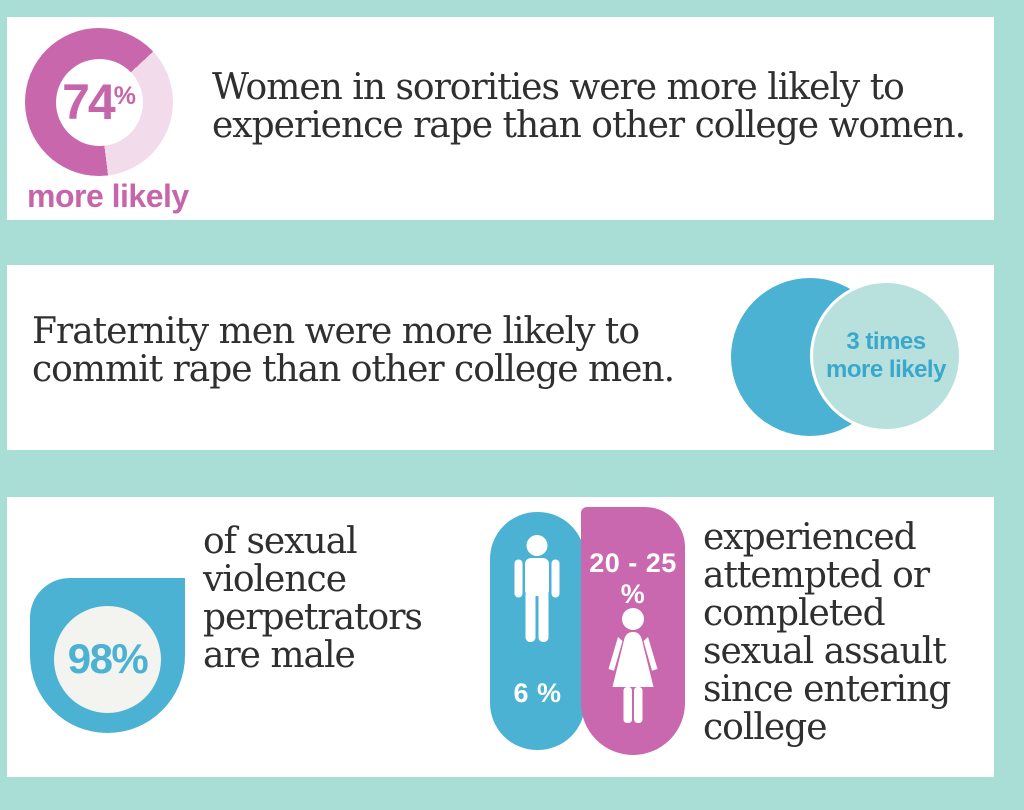 Image resolution: width=1024 pixels, height=810 pixels. I want to click on female-stat-value: 20 - 25 %, so click(633, 578).